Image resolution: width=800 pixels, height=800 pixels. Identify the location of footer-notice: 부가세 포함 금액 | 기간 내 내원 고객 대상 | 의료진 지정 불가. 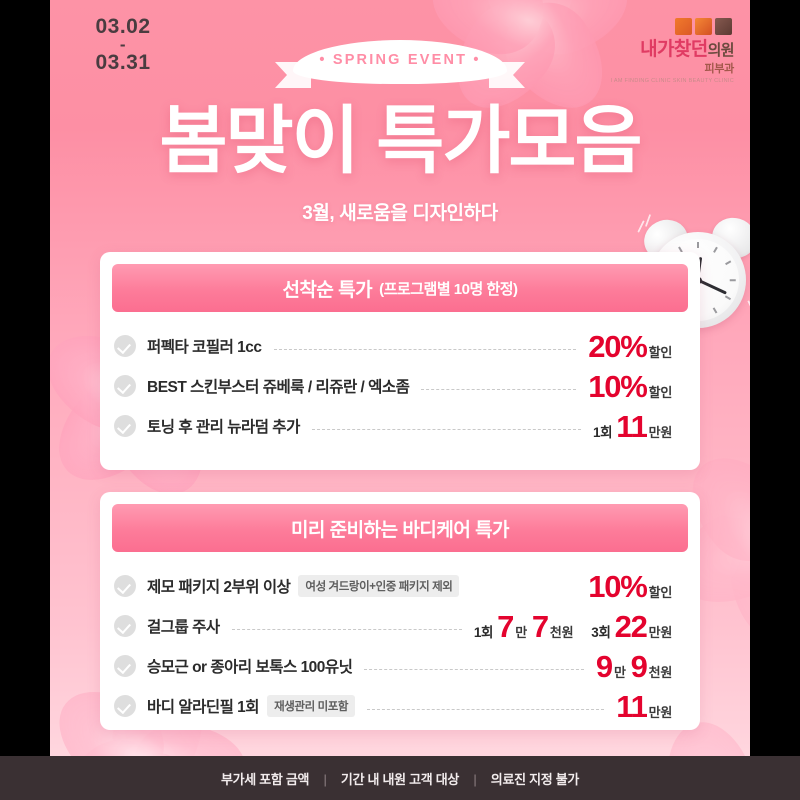
(400, 778).